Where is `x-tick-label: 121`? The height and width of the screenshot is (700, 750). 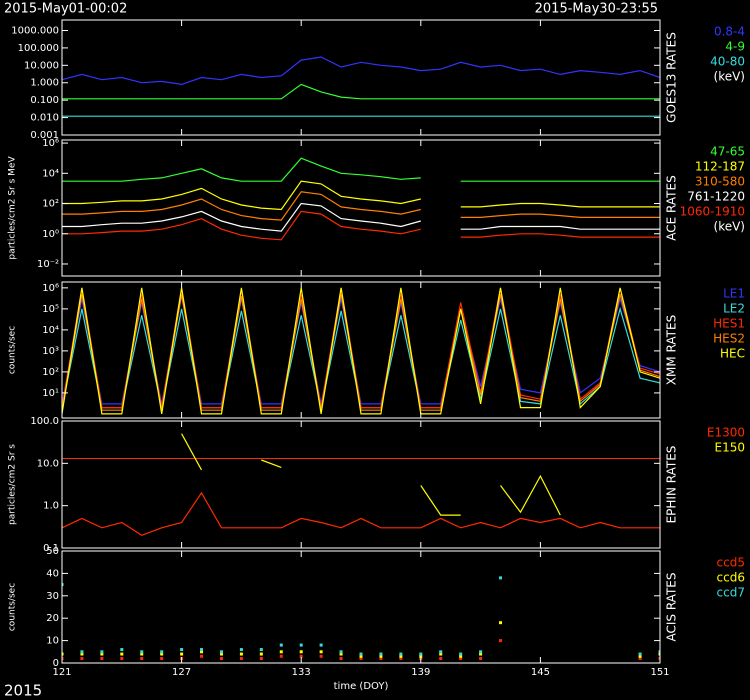 x-tick-label: 121 is located at coordinates (61, 672).